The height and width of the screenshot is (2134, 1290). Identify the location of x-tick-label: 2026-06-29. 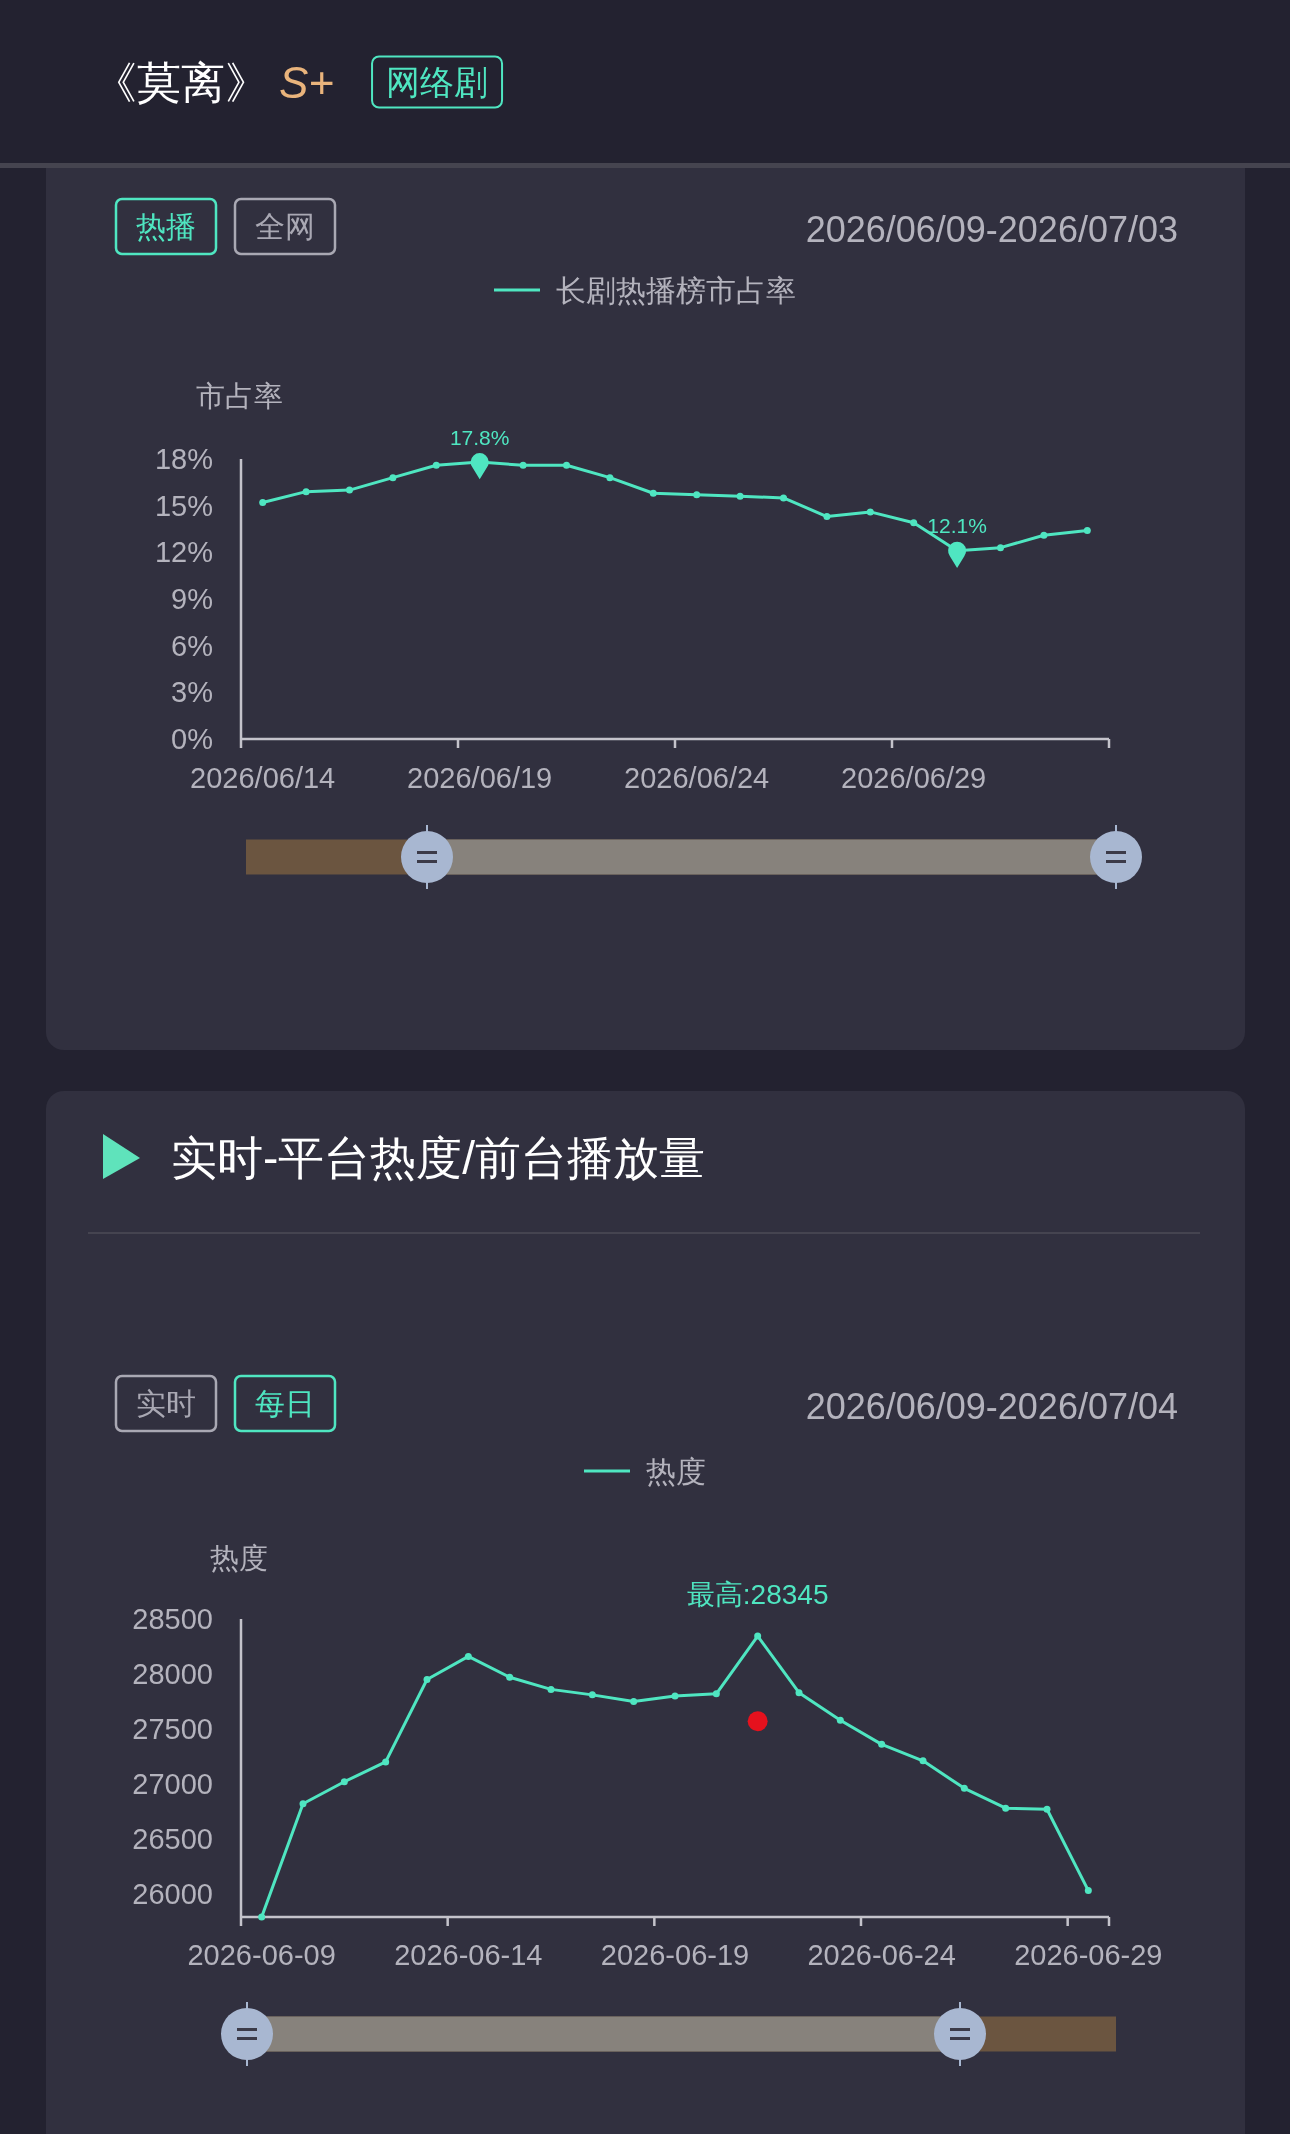
(1088, 1955).